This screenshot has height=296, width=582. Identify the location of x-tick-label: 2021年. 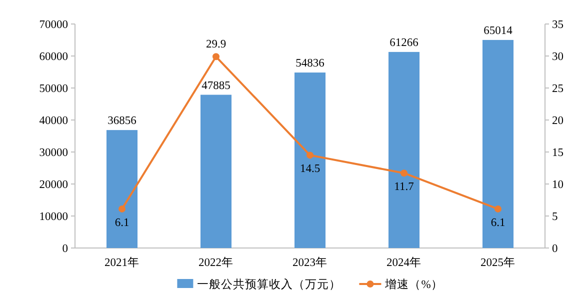
(122, 262).